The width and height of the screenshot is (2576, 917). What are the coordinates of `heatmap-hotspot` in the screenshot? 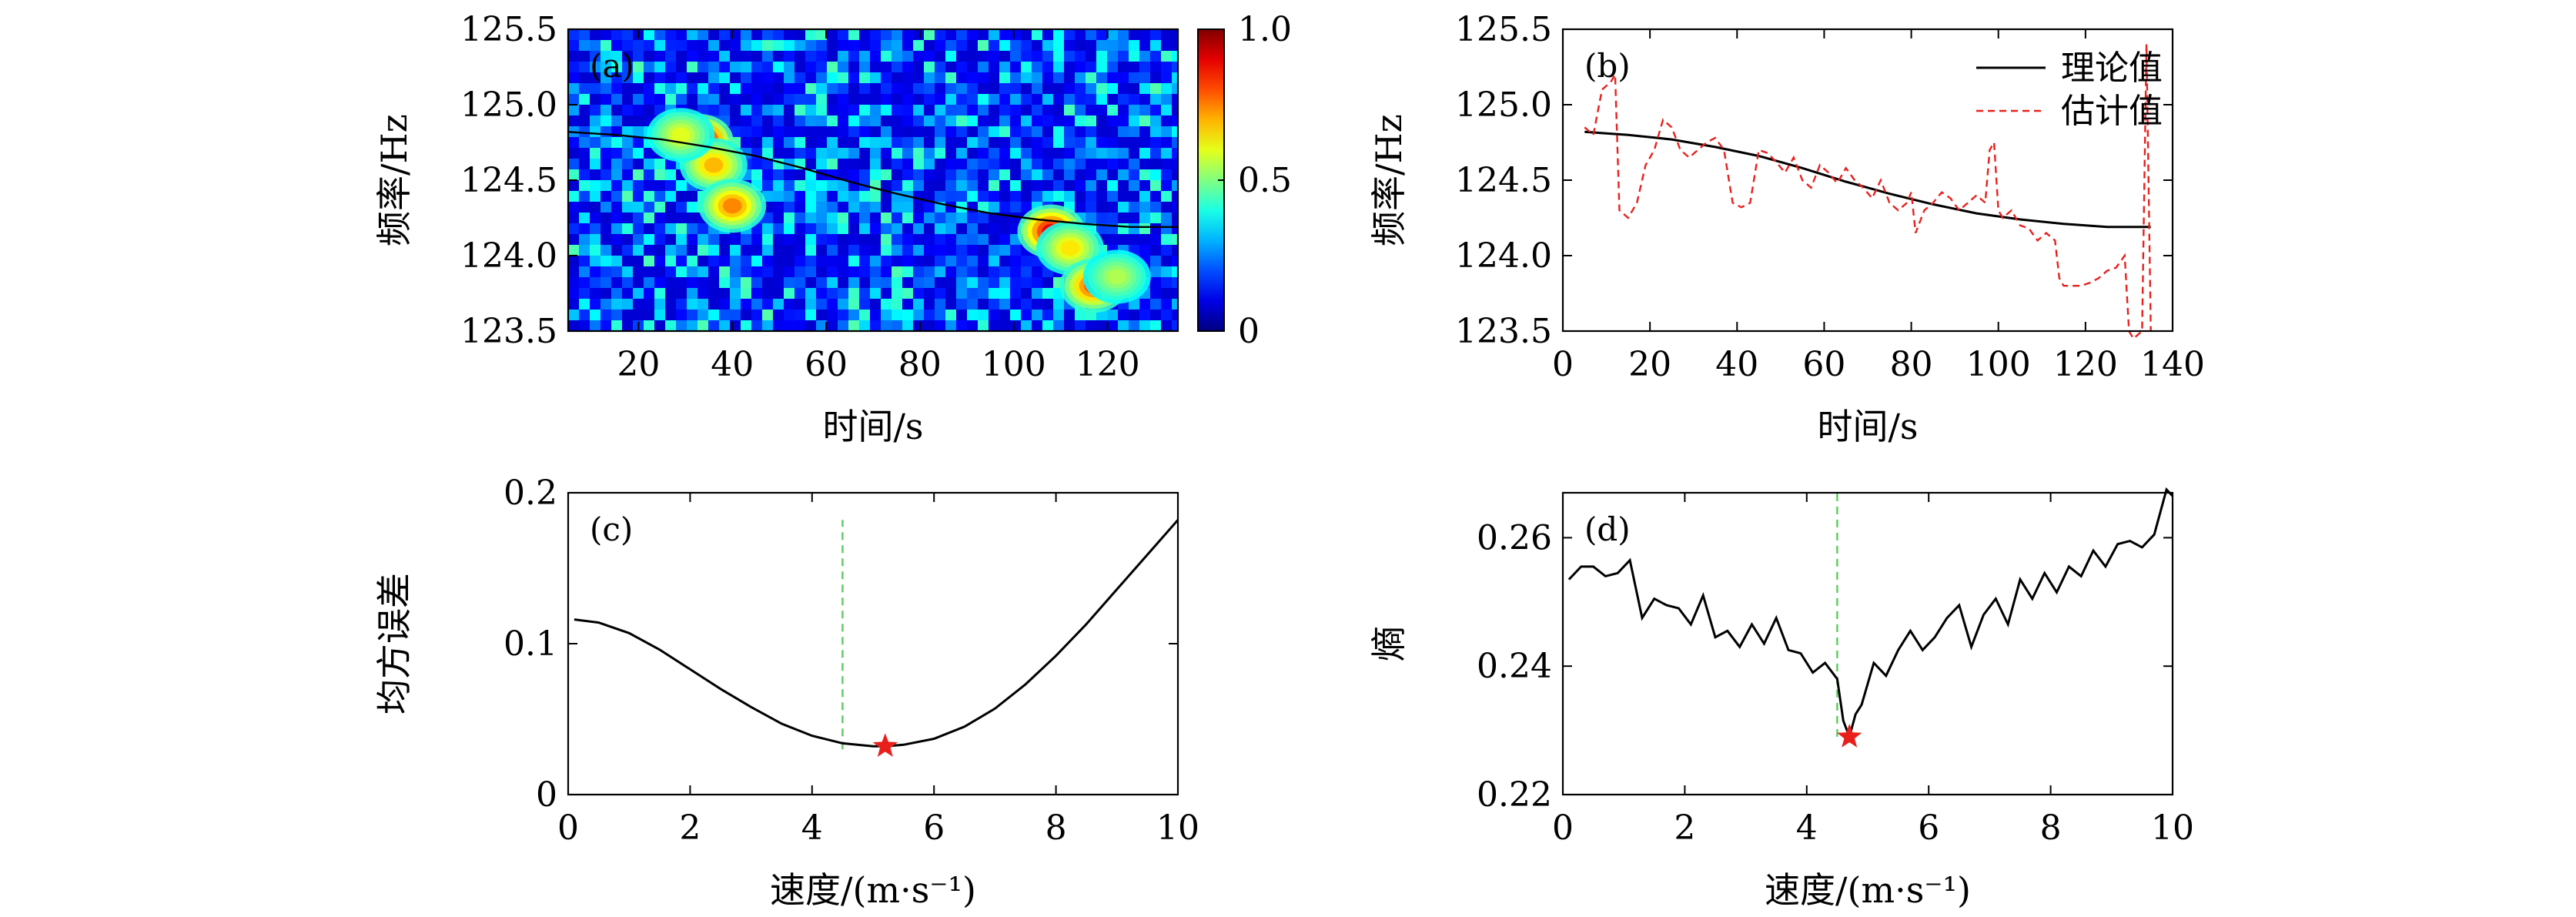 It's located at (1070, 248).